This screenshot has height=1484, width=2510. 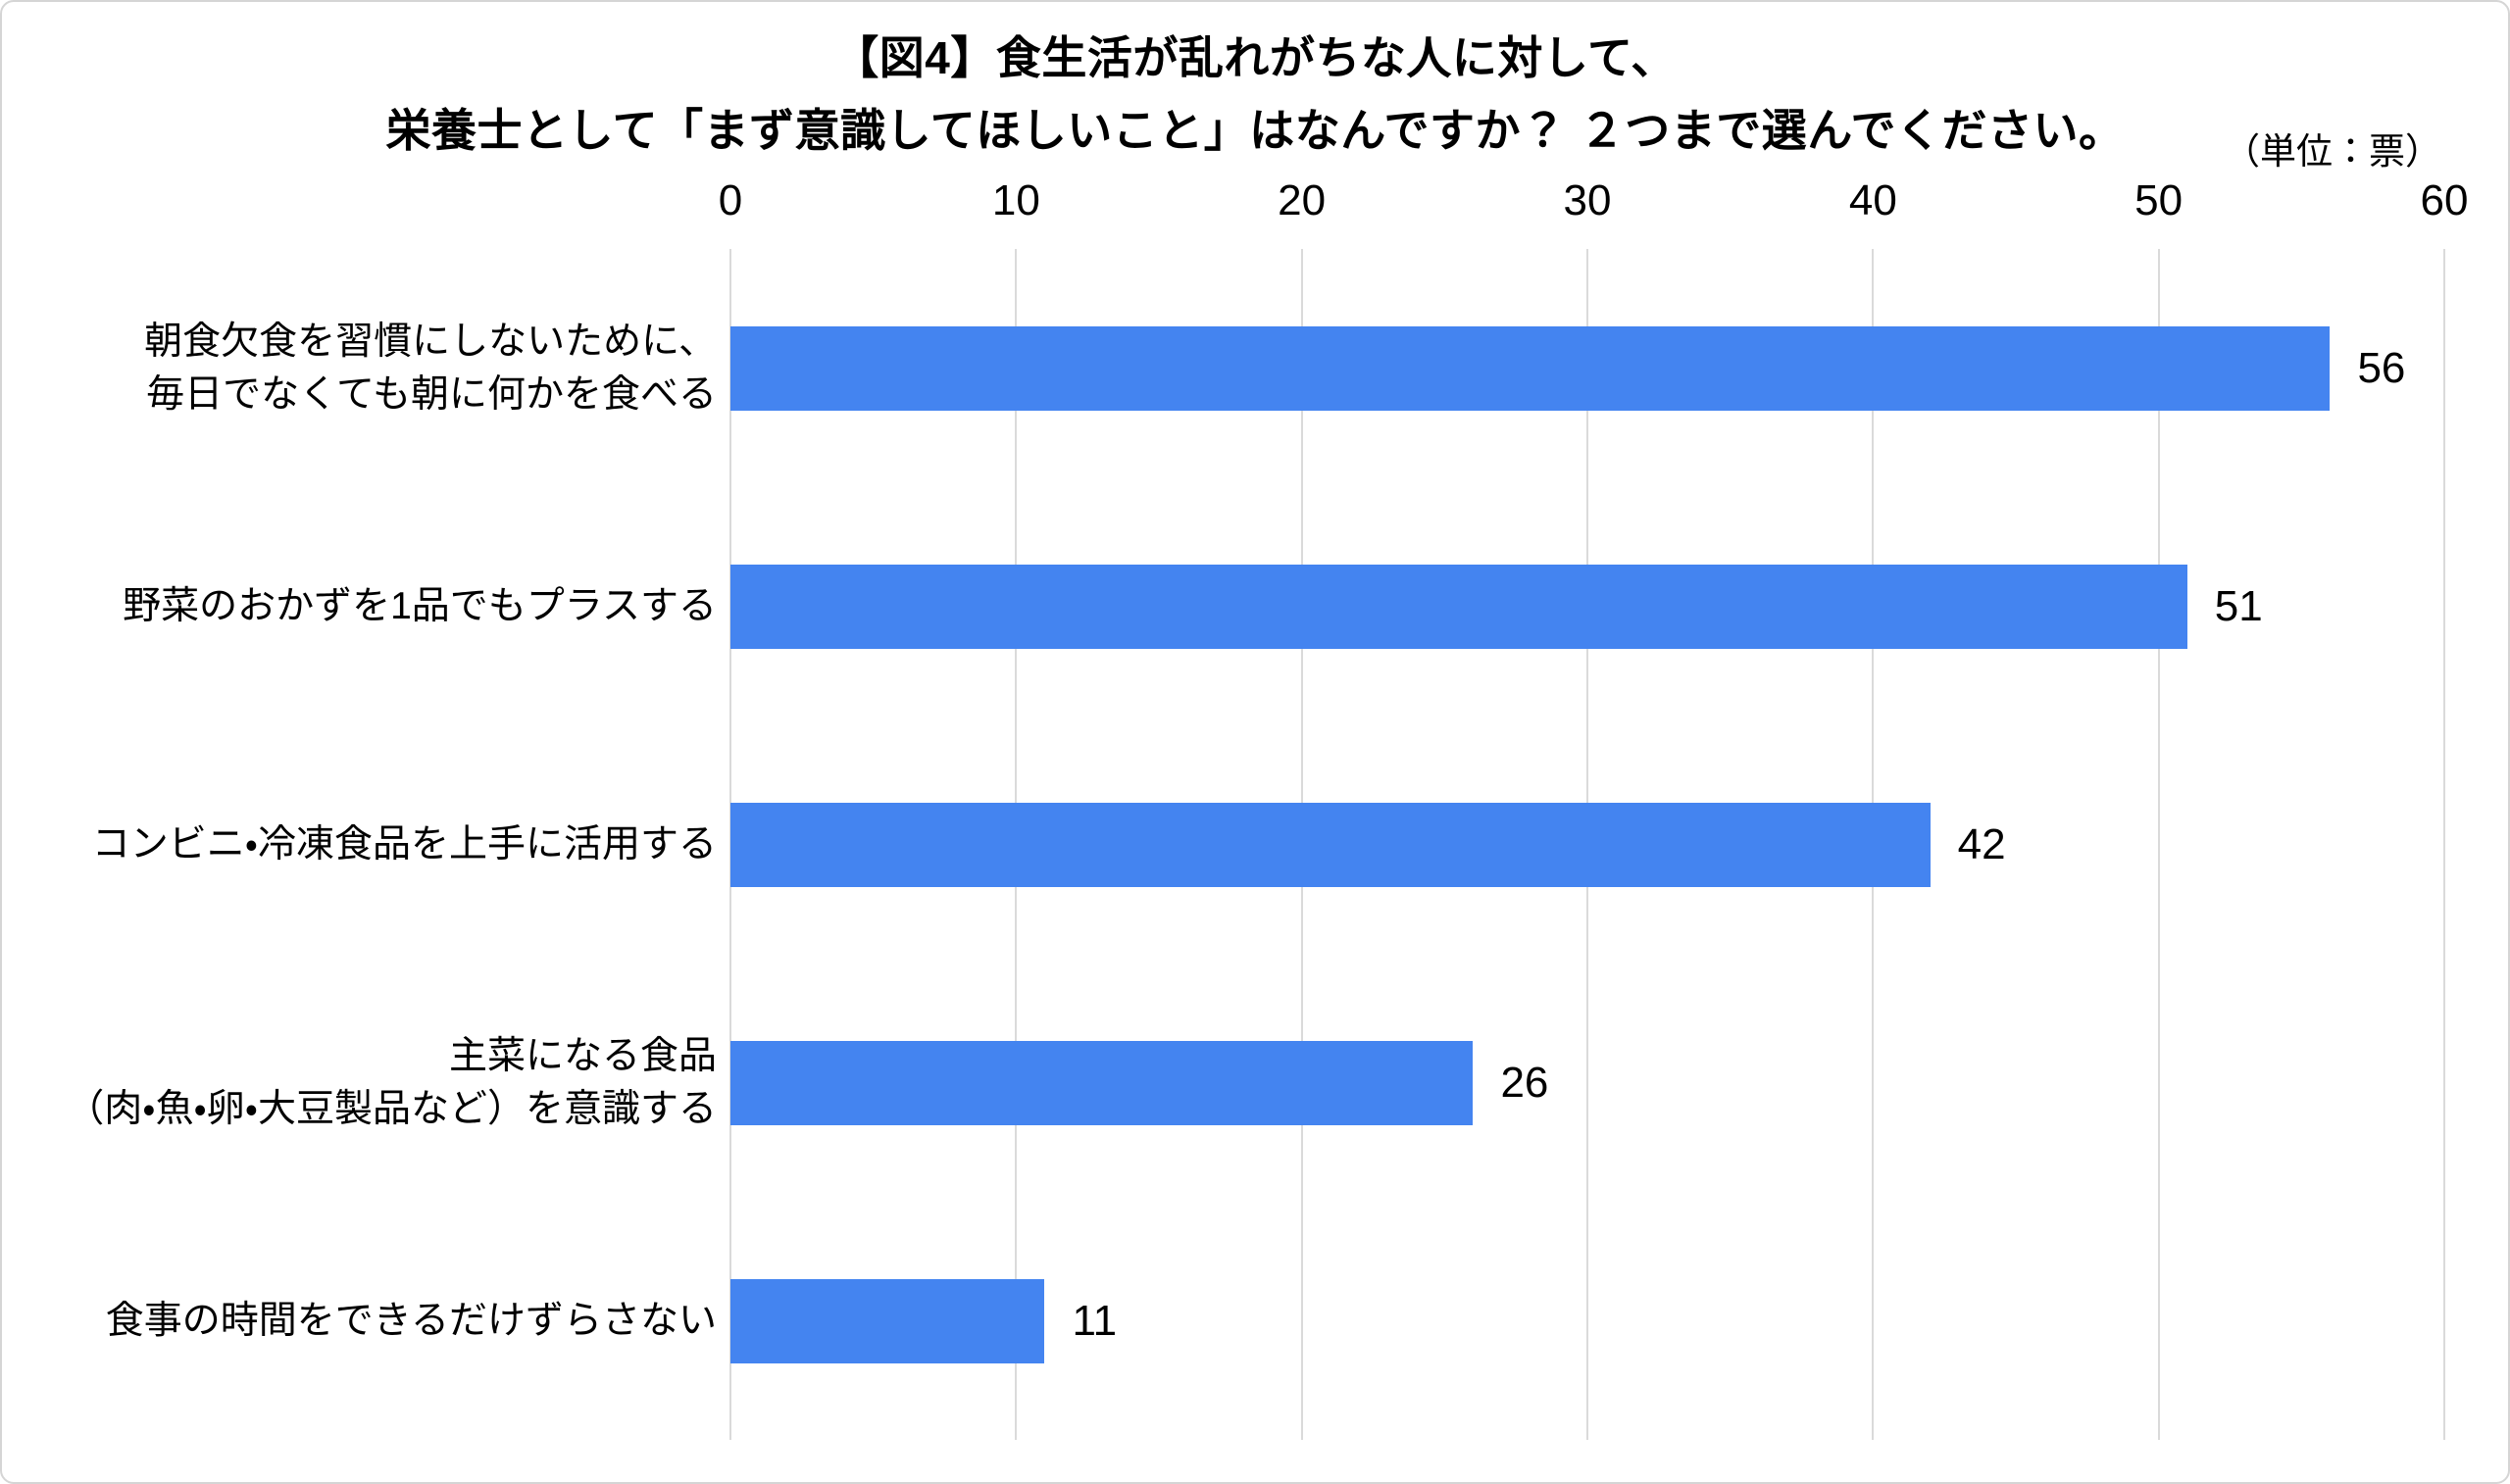 I want to click on category-label-line: 食事の時間をできるだけずらさない, so click(x=411, y=1320).